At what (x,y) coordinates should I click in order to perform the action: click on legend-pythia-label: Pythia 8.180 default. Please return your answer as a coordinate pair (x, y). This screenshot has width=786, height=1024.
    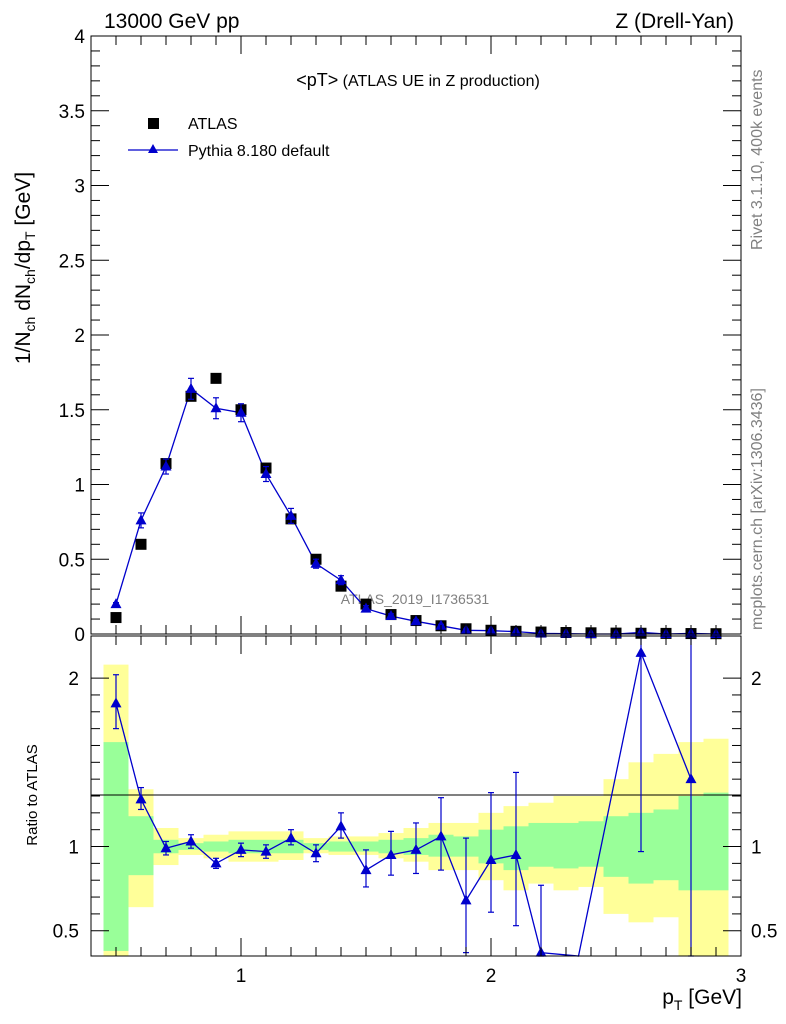
    Looking at the image, I should click on (259, 151).